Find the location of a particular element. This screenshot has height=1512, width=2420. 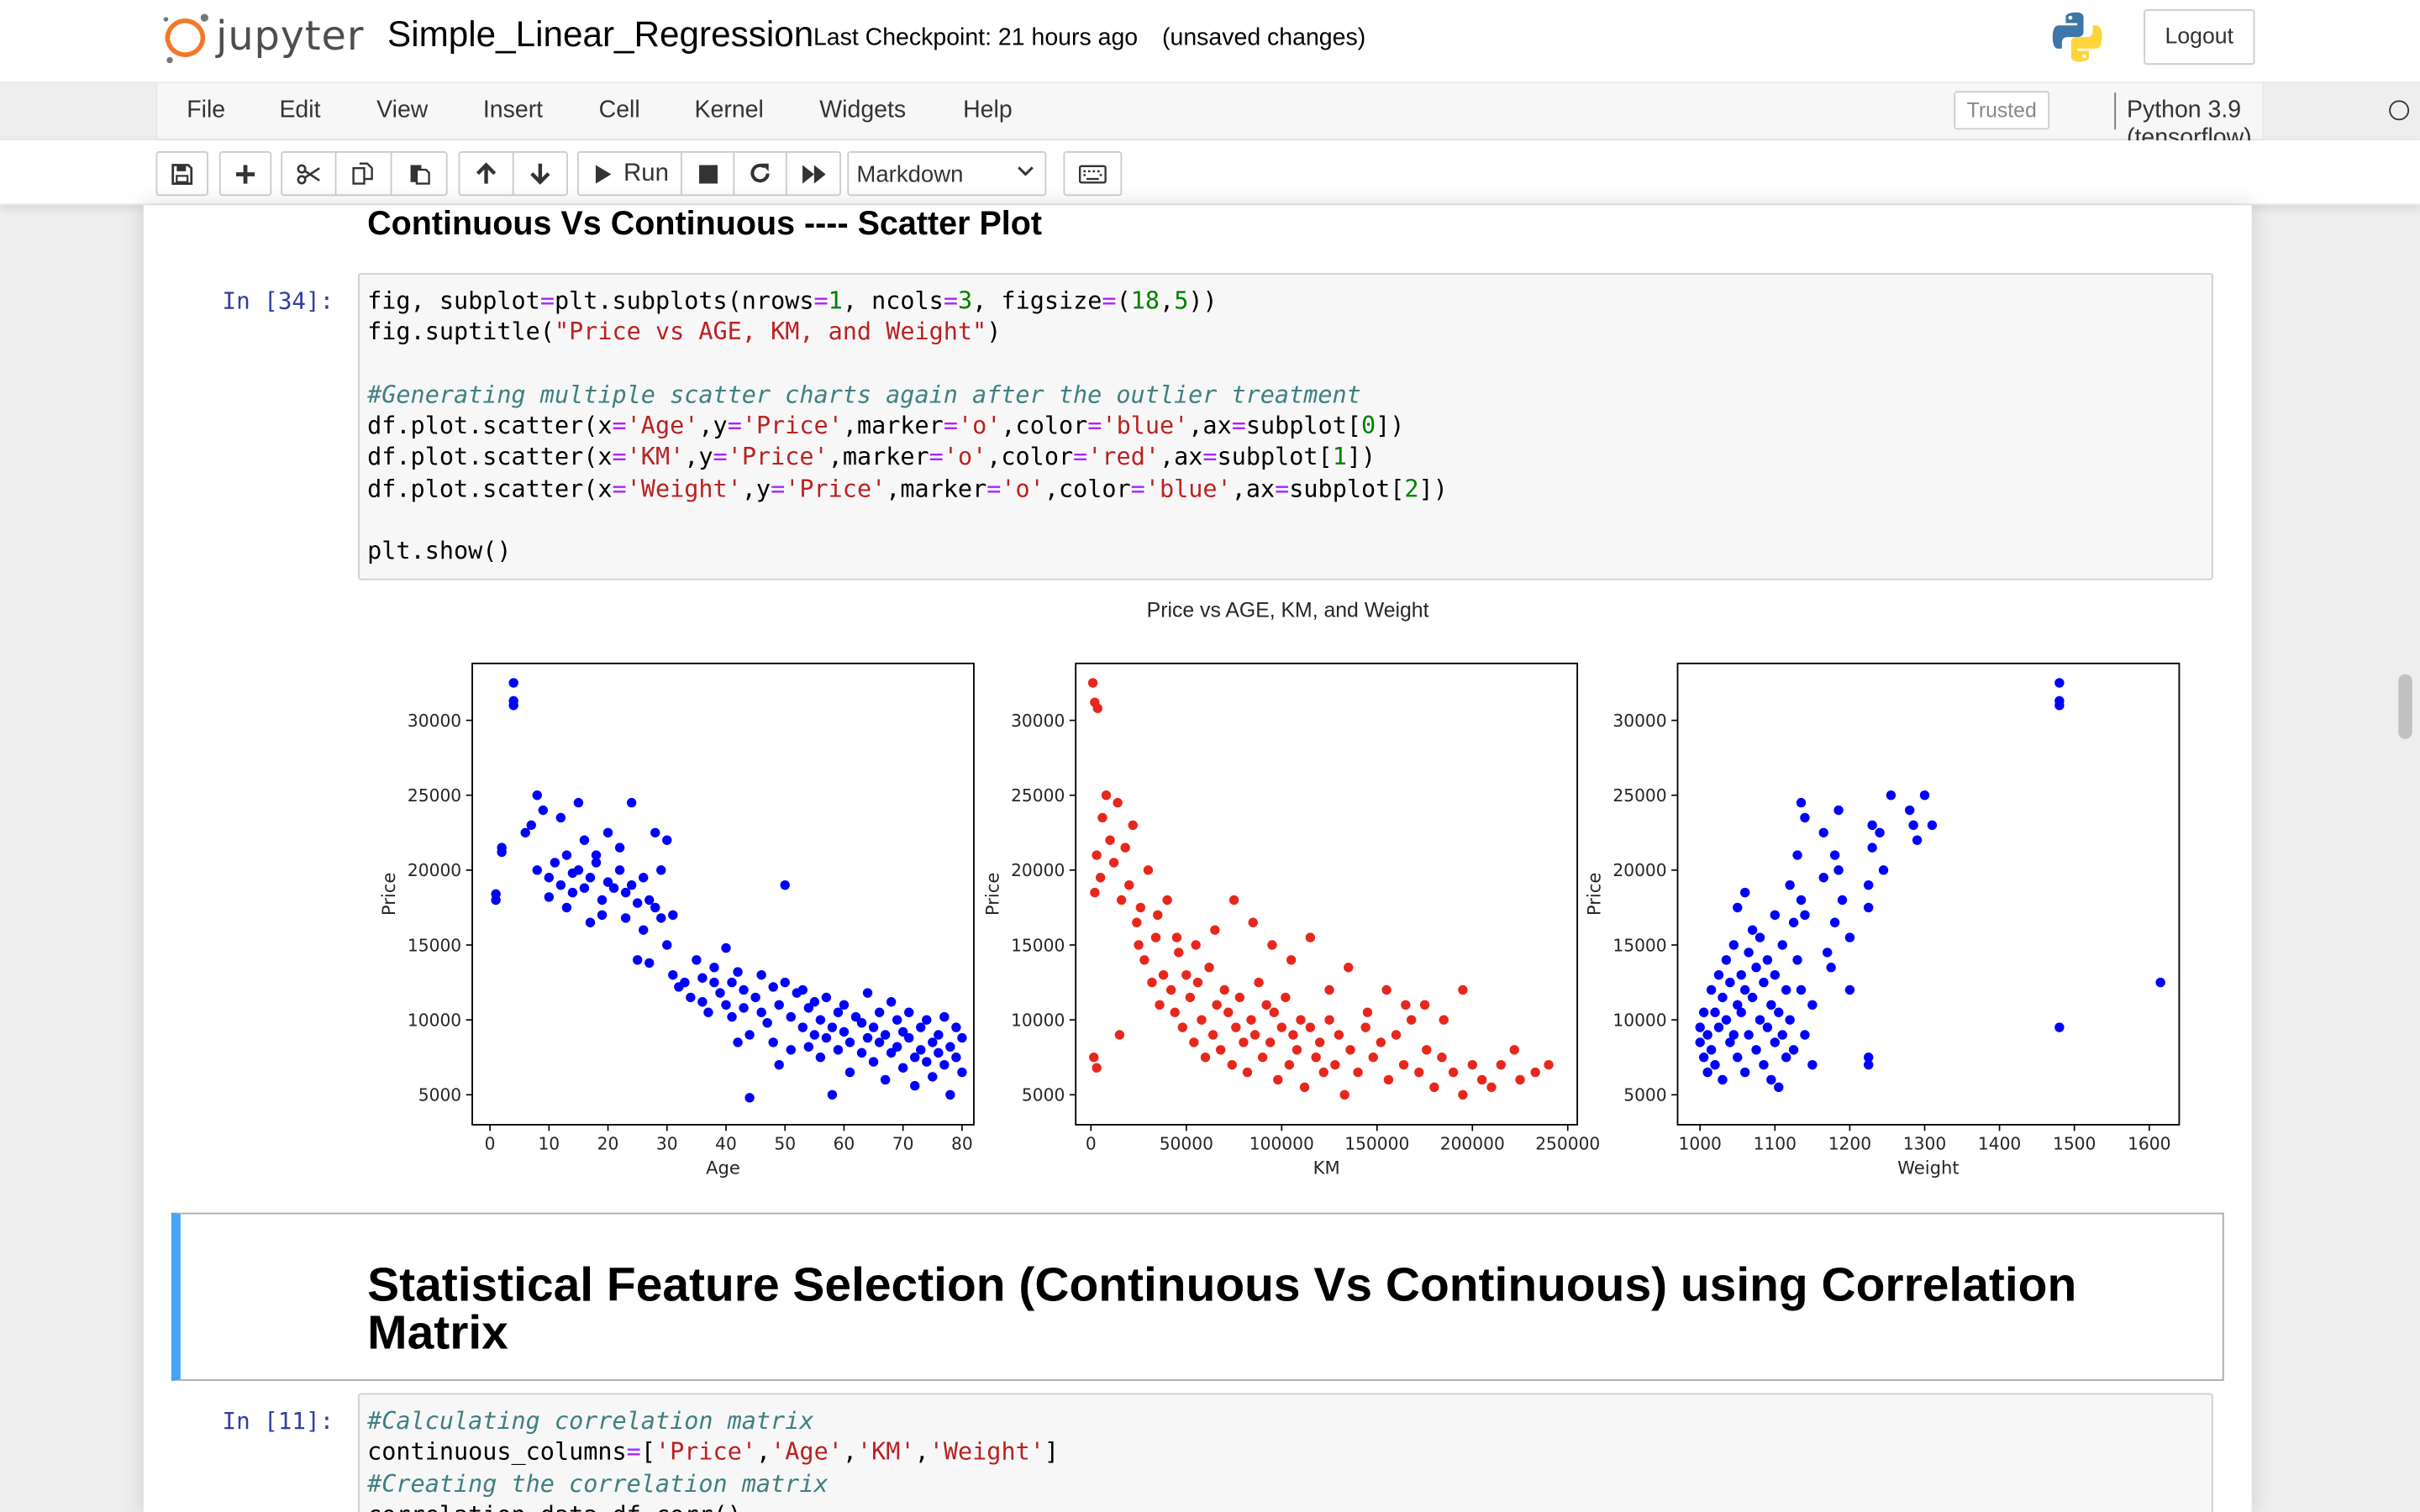

run-button: Run is located at coordinates (629, 173).